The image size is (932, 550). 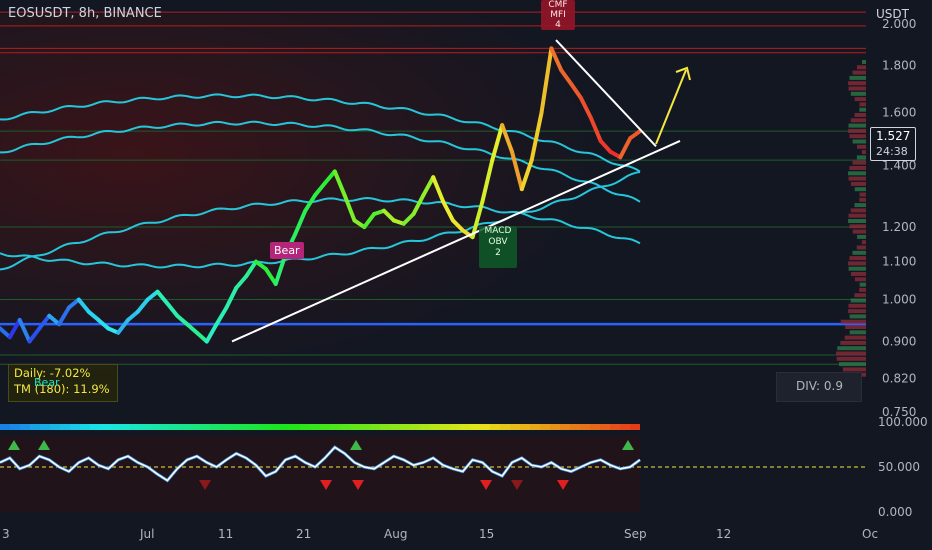 I want to click on time-axis-label-5: 15, so click(x=486, y=534).